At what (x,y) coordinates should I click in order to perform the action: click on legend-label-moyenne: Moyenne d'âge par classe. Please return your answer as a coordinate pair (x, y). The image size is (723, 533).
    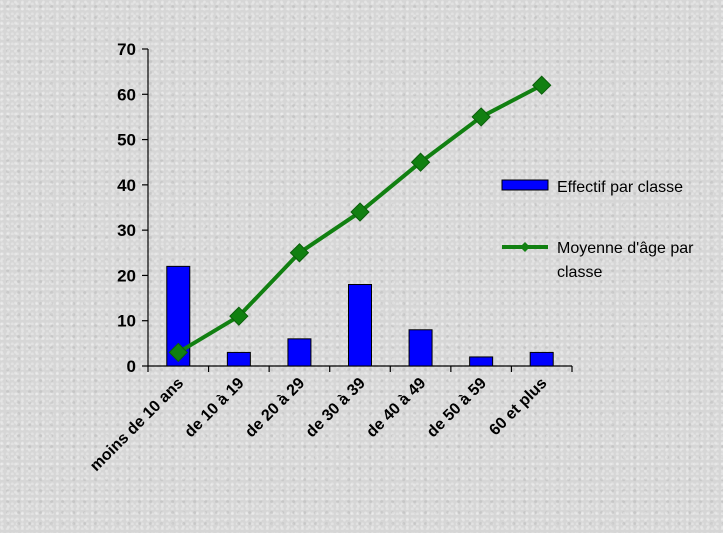
    Looking at the image, I should click on (625, 260).